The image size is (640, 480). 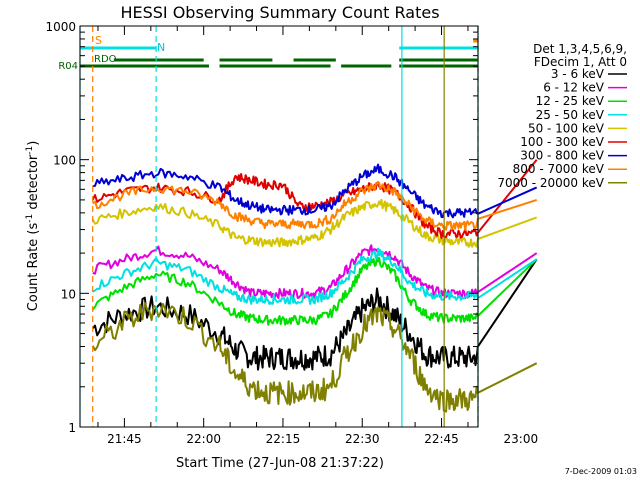 What do you see at coordinates (280, 463) in the screenshot?
I see `x-axis-label: Start Time (27-Jun-08 21:37:22)` at bounding box center [280, 463].